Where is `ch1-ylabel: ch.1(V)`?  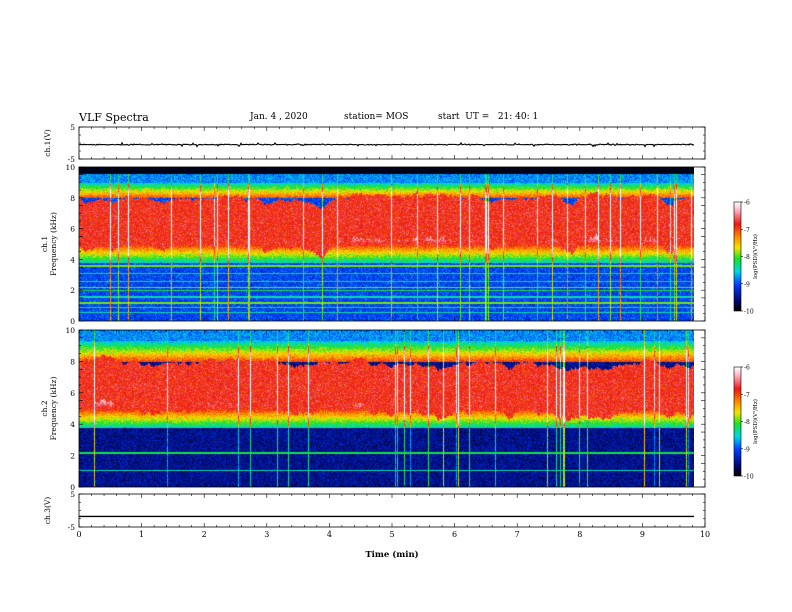
ch1-ylabel: ch.1(V) is located at coordinates (47, 143).